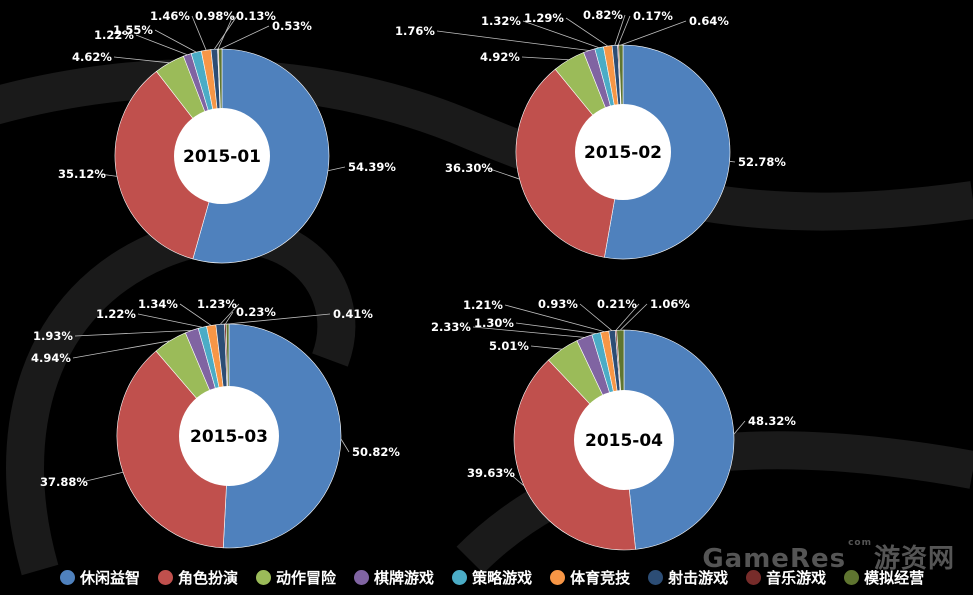  What do you see at coordinates (772, 421) in the screenshot?
I see `data-label: 48.32%` at bounding box center [772, 421].